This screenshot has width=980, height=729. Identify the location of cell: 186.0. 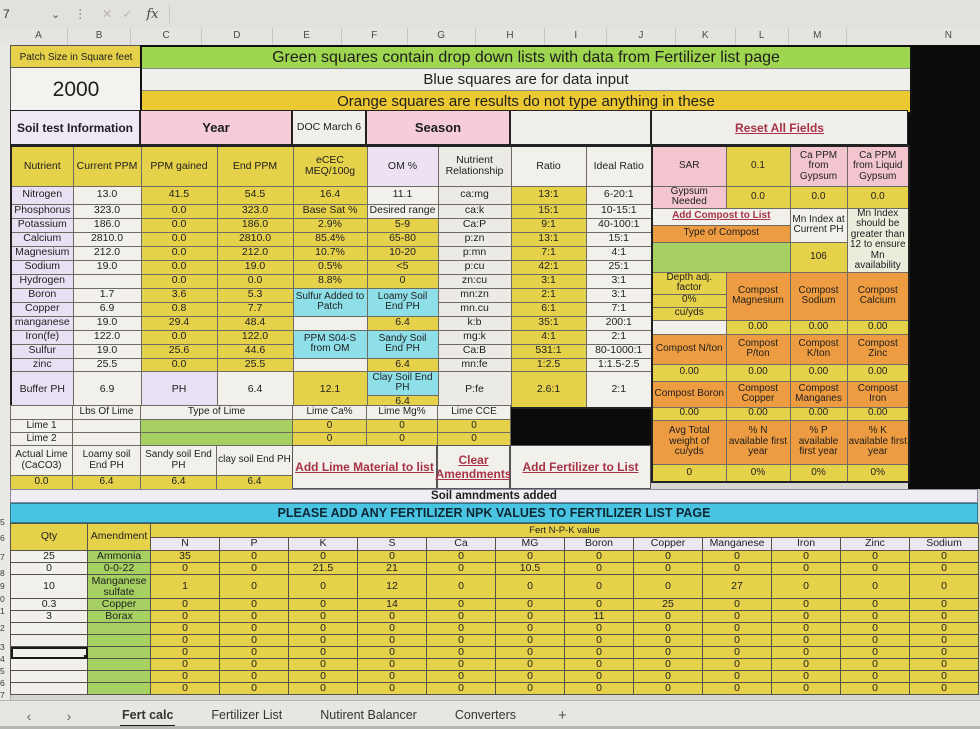
(255, 225).